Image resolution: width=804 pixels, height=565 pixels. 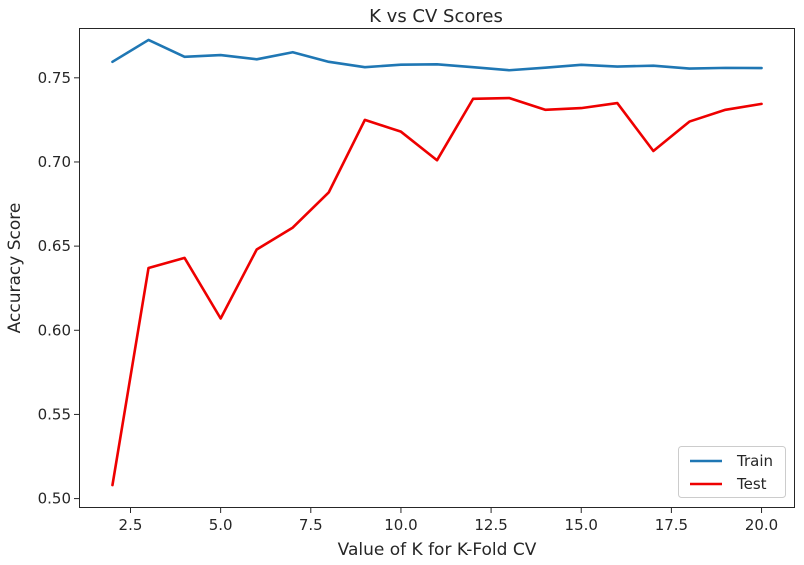 What do you see at coordinates (754, 461) in the screenshot?
I see `legend-train-label: Train` at bounding box center [754, 461].